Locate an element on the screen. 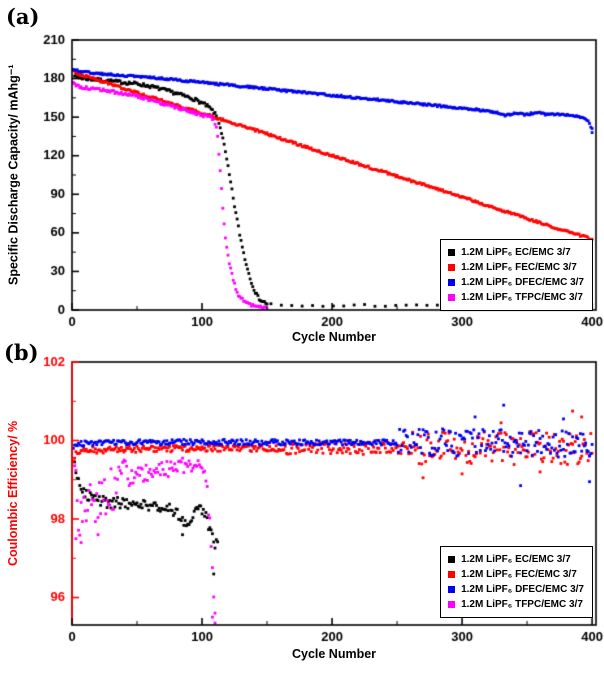  x-axis-label-cycle-a: Cycle Number is located at coordinates (334, 337).